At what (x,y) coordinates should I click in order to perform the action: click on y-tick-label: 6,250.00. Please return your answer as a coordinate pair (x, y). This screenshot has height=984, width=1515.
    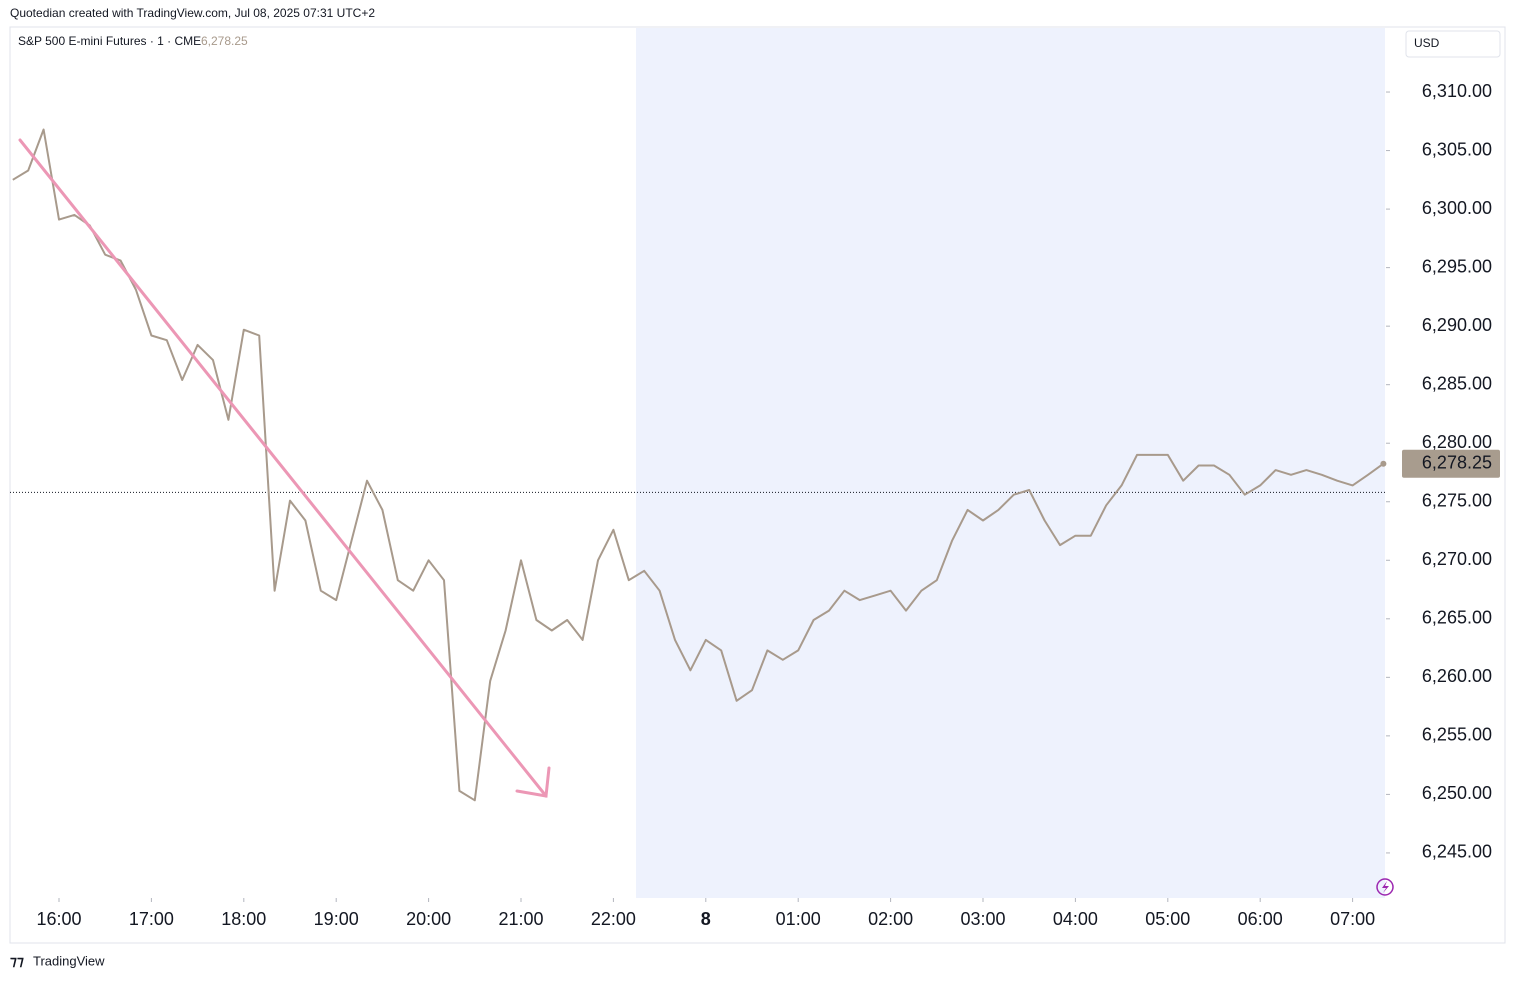
    Looking at the image, I should click on (1457, 793).